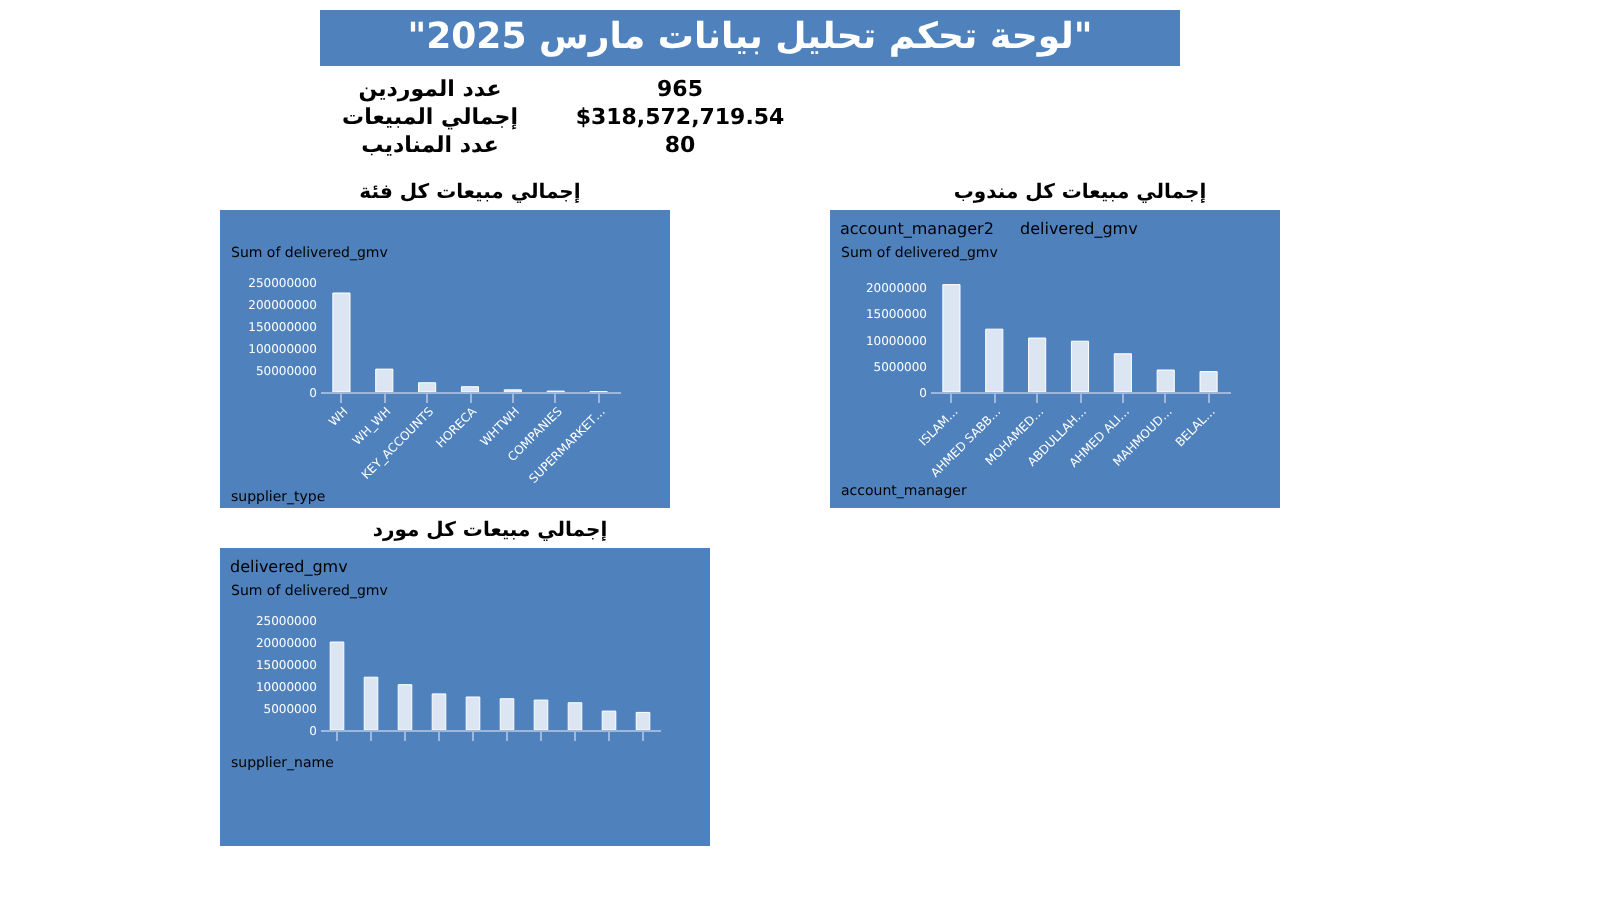  I want to click on text: عدد المناديب, so click(430, 145).